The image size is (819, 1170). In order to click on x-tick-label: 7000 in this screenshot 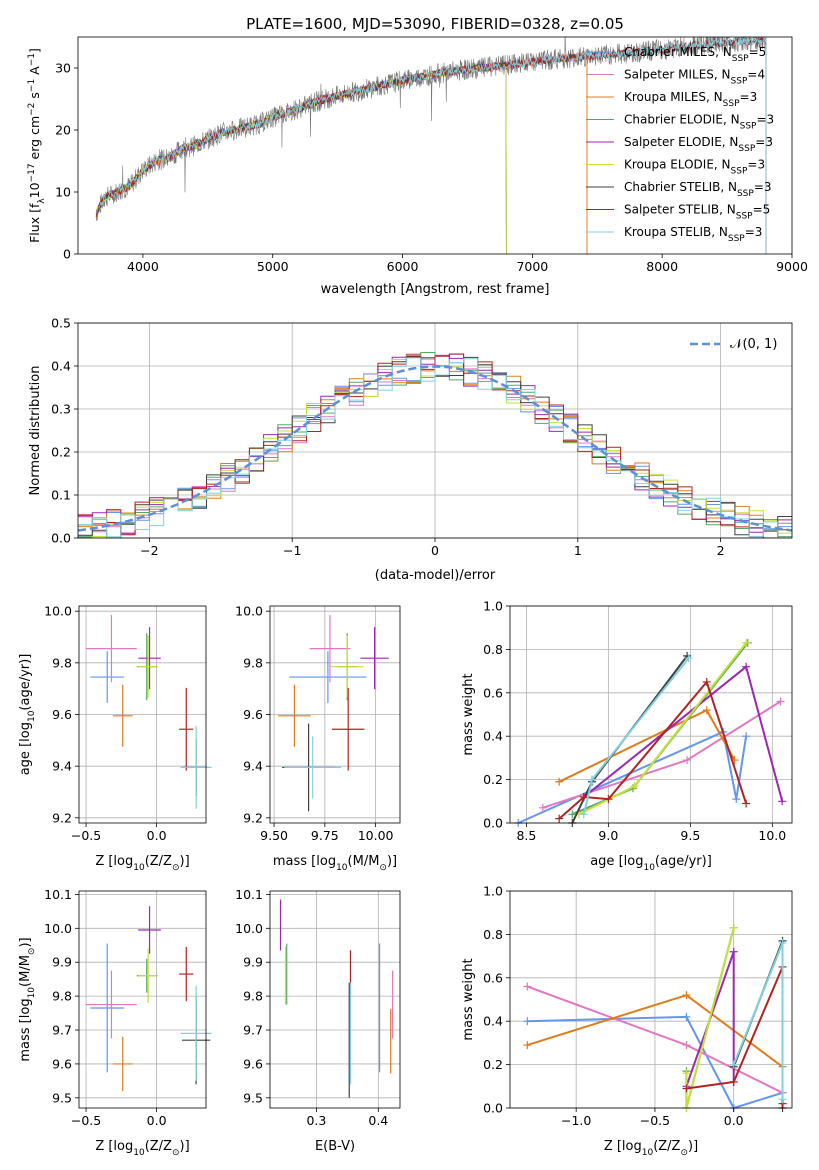, I will do `click(532, 266)`.